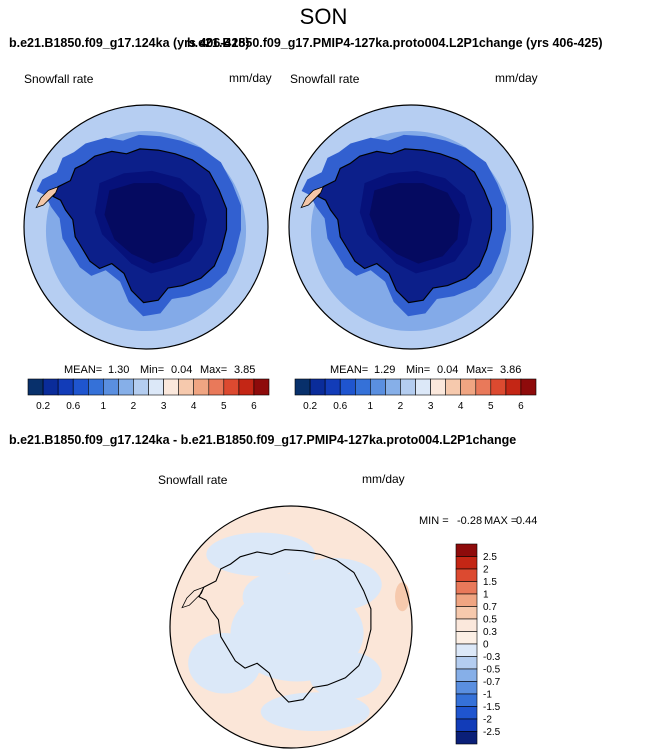 The width and height of the screenshot is (647, 752). I want to click on right-colorbar-tick: 6, so click(521, 406).